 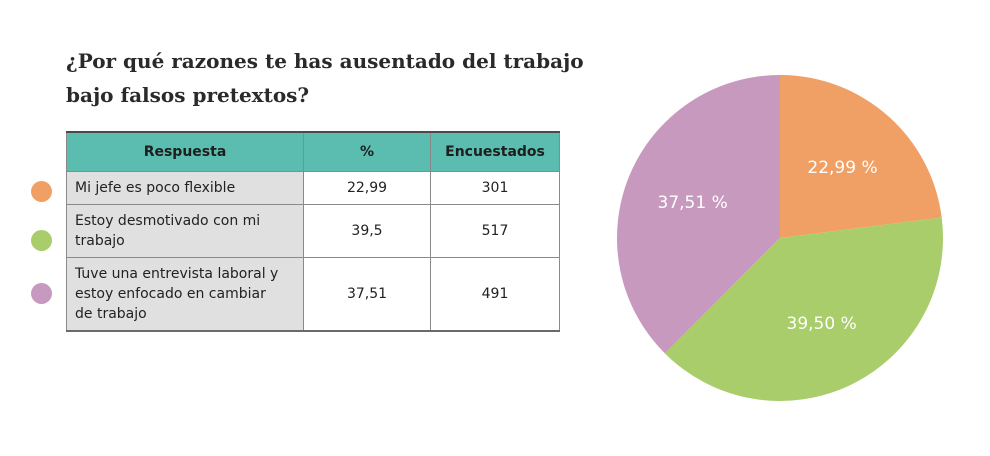 I want to click on slice-label: 37,51 %, so click(x=693, y=203).